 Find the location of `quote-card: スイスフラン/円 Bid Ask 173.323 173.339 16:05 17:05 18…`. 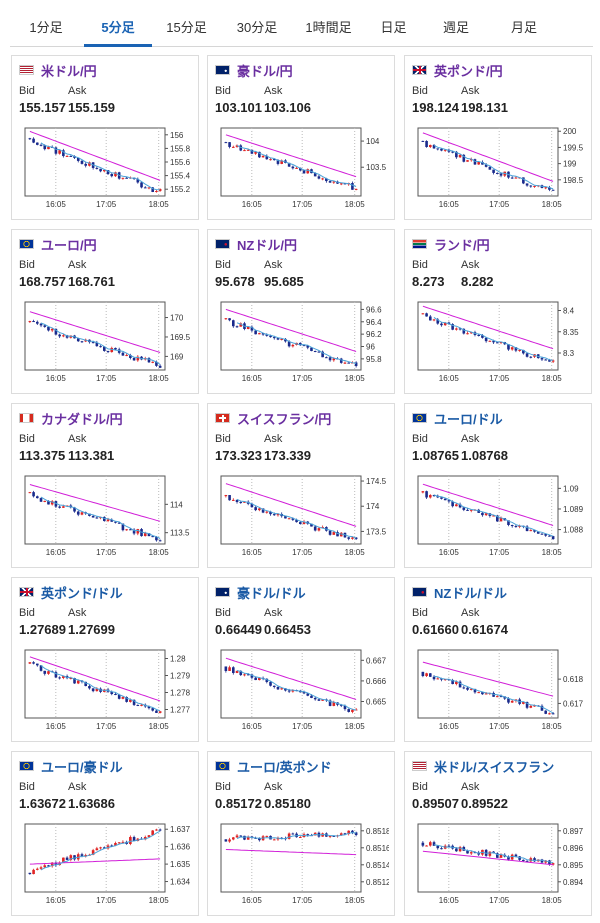

quote-card: スイスフラン/円 Bid Ask 173.323 173.339 16:05 17:05 18… is located at coordinates (301, 485).